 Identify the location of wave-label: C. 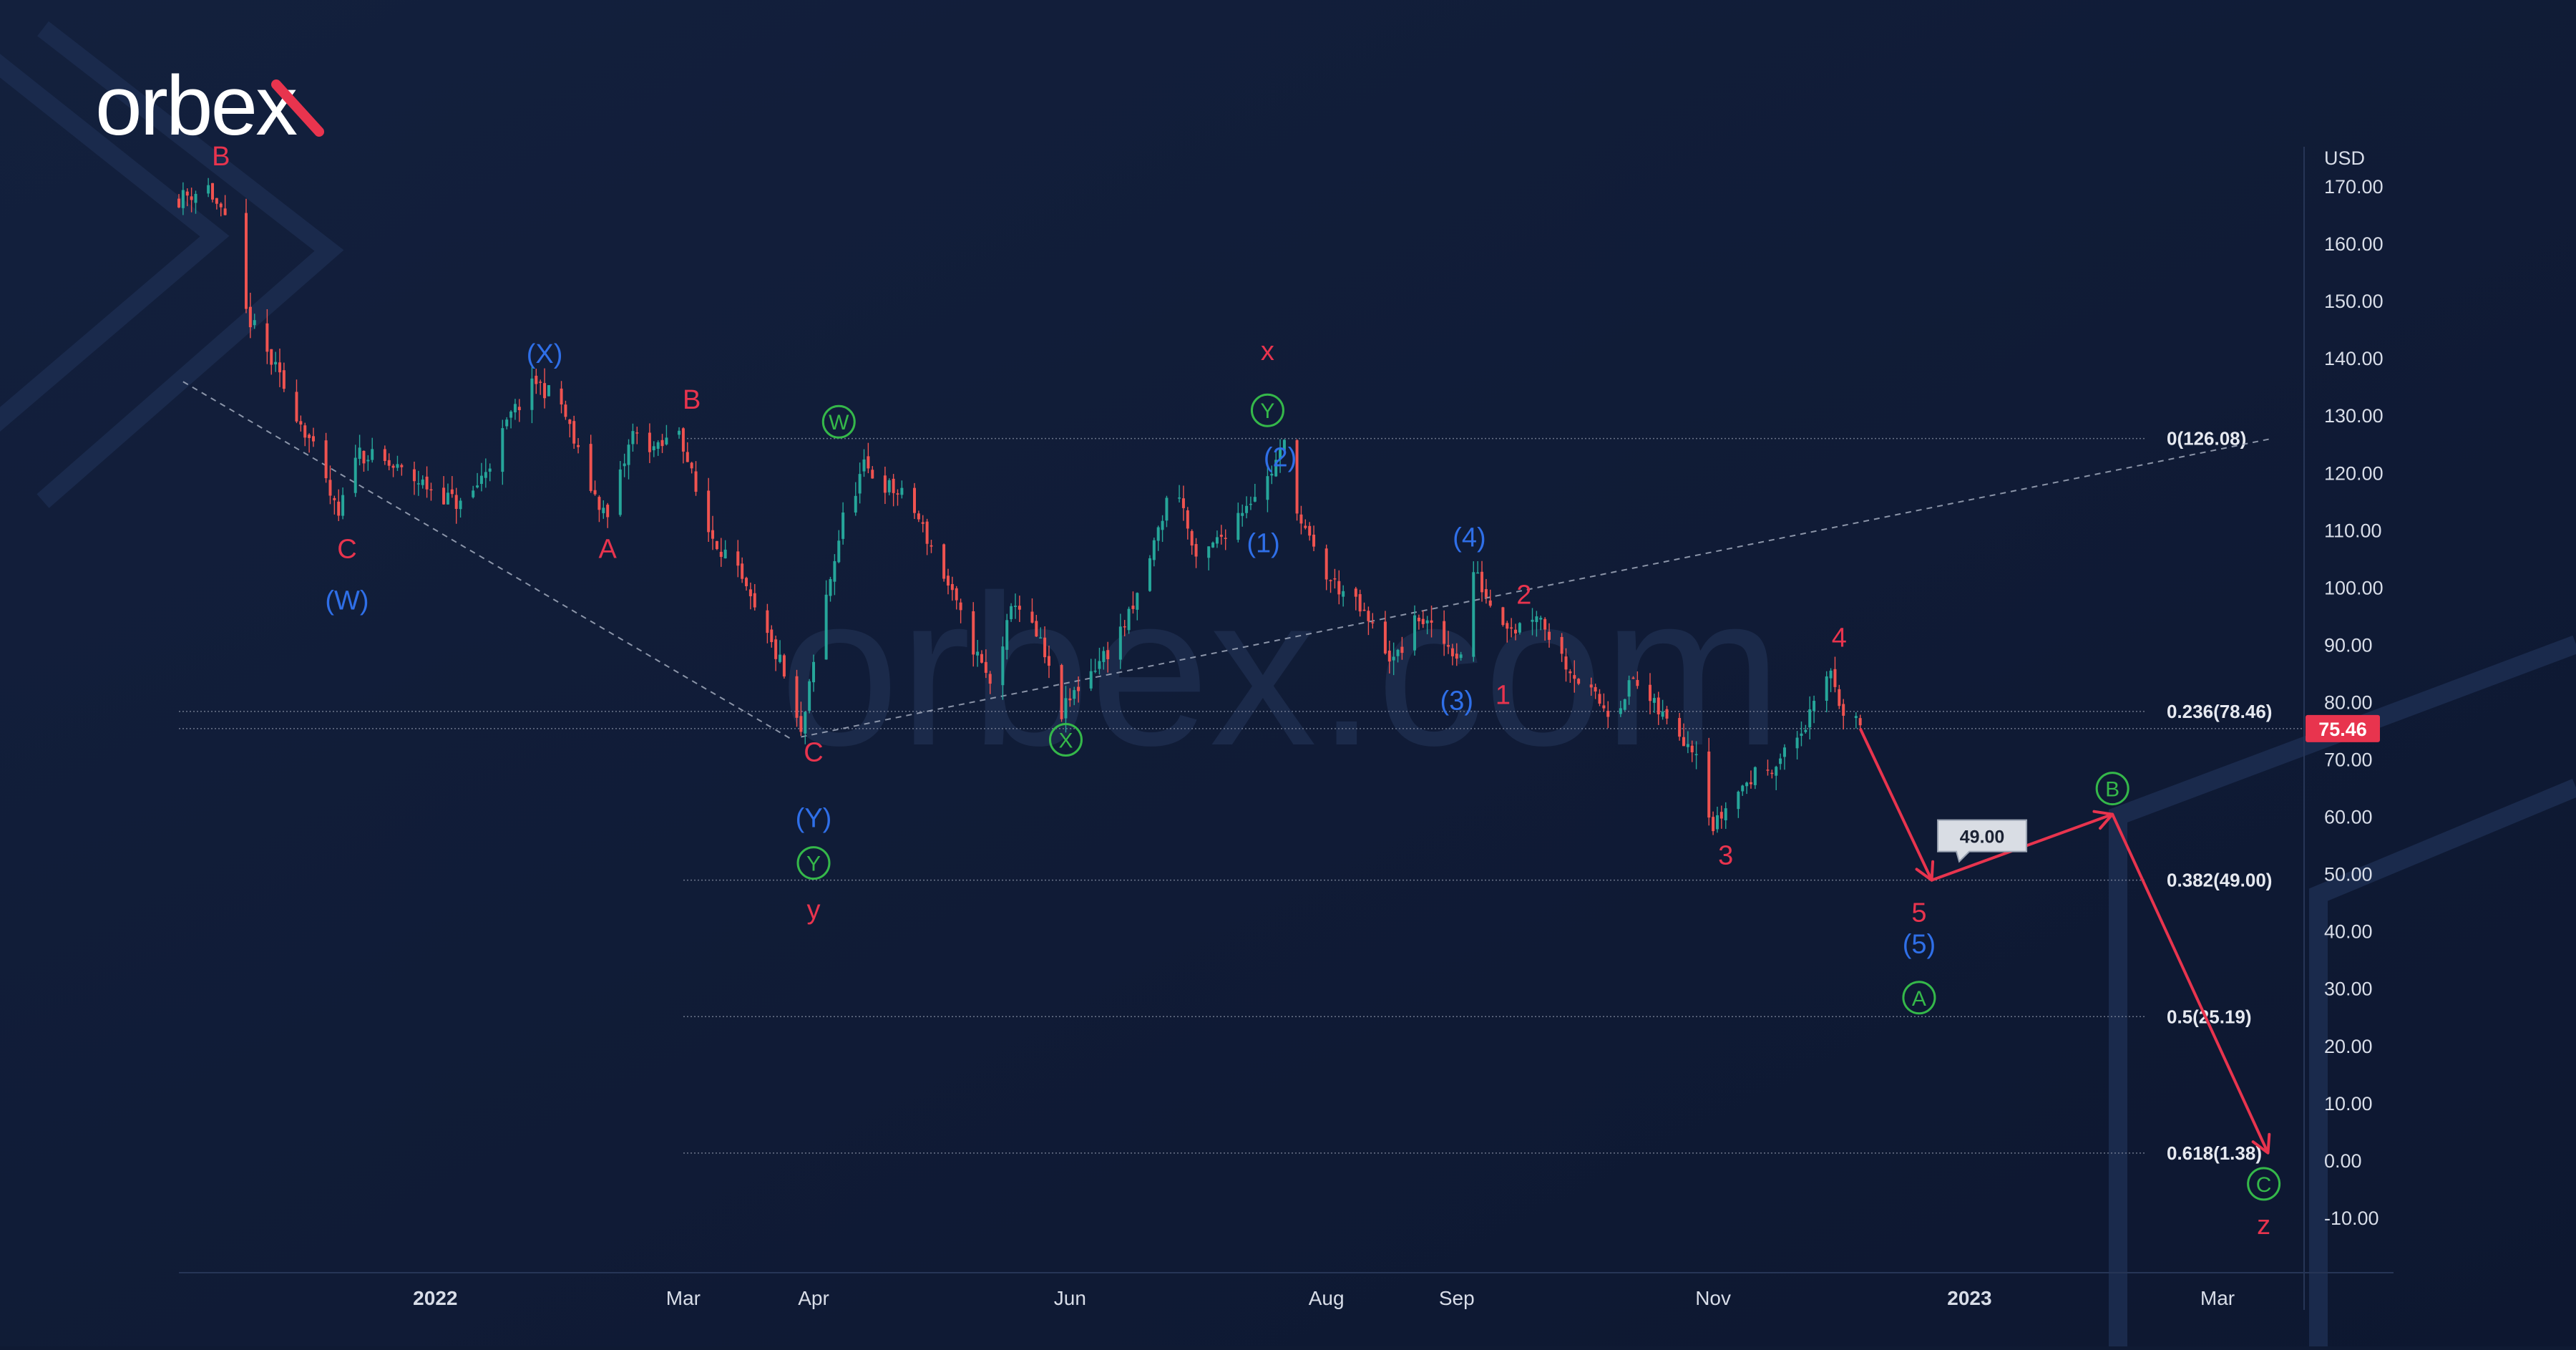
(346, 549).